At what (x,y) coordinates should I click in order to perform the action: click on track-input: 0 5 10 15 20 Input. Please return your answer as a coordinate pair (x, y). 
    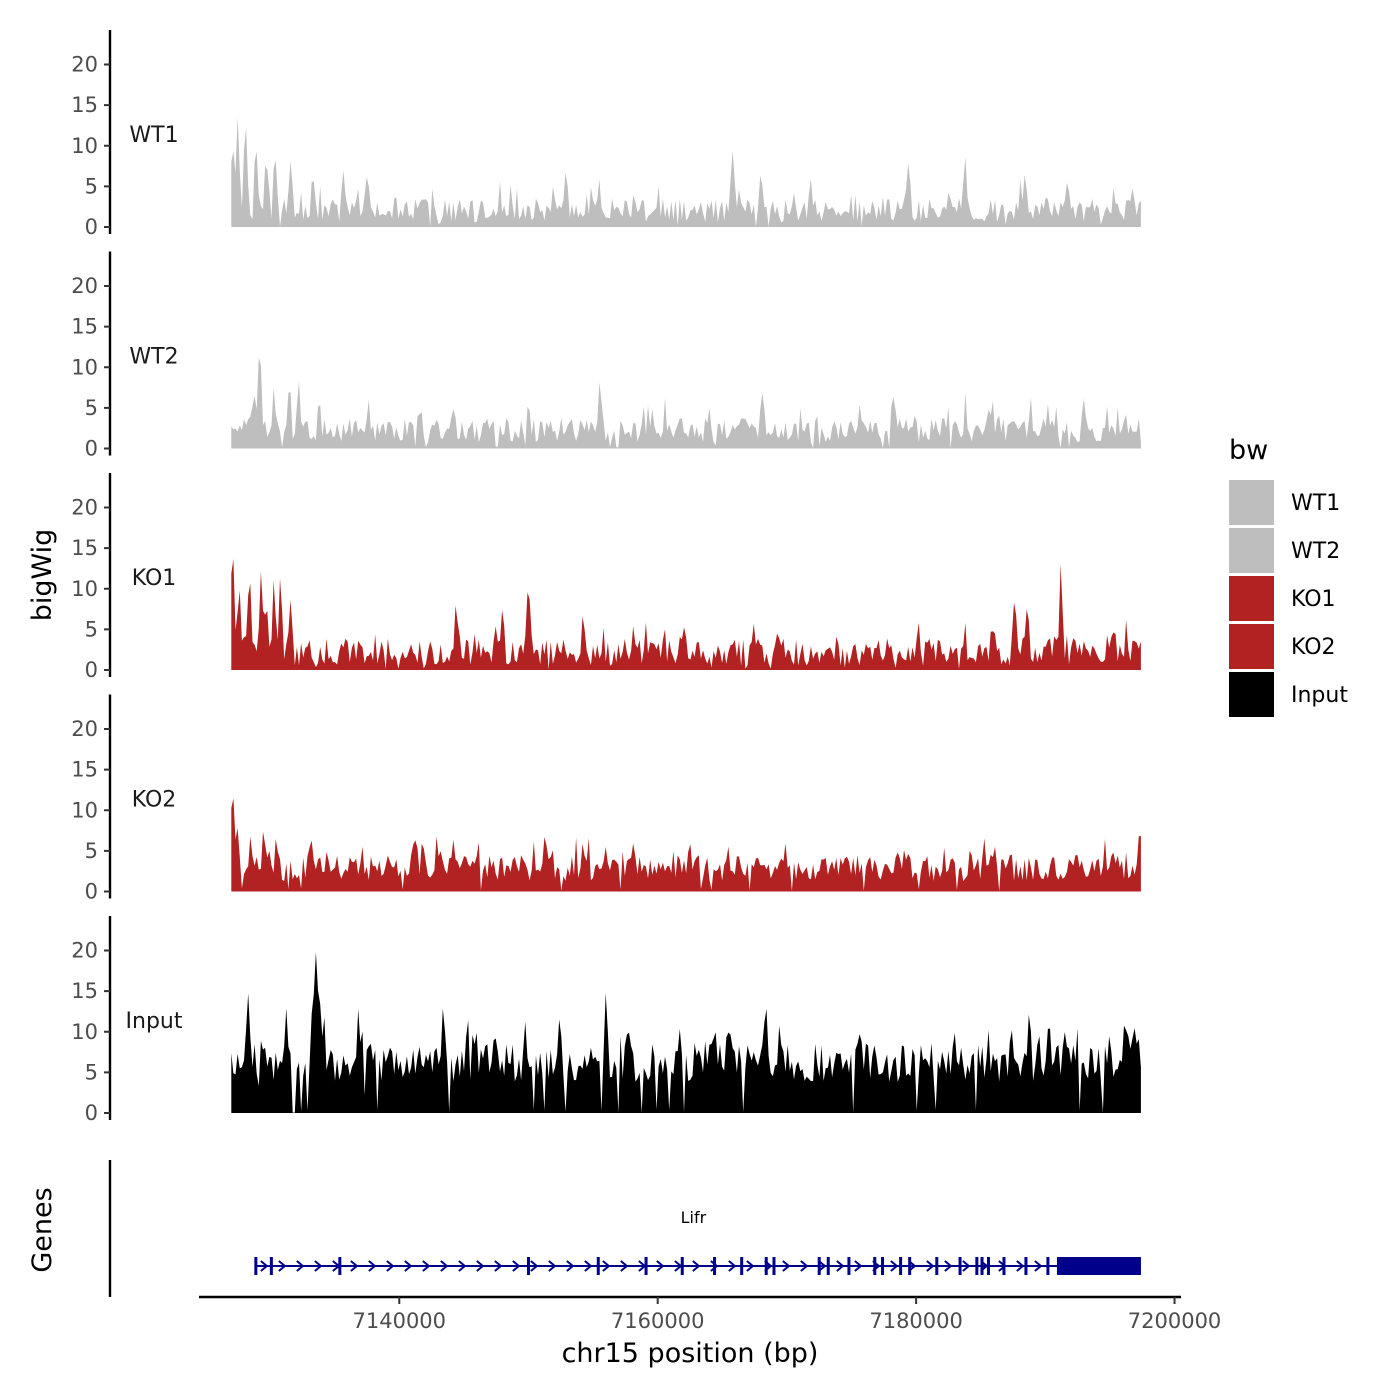
    Looking at the image, I should click on (606, 1020).